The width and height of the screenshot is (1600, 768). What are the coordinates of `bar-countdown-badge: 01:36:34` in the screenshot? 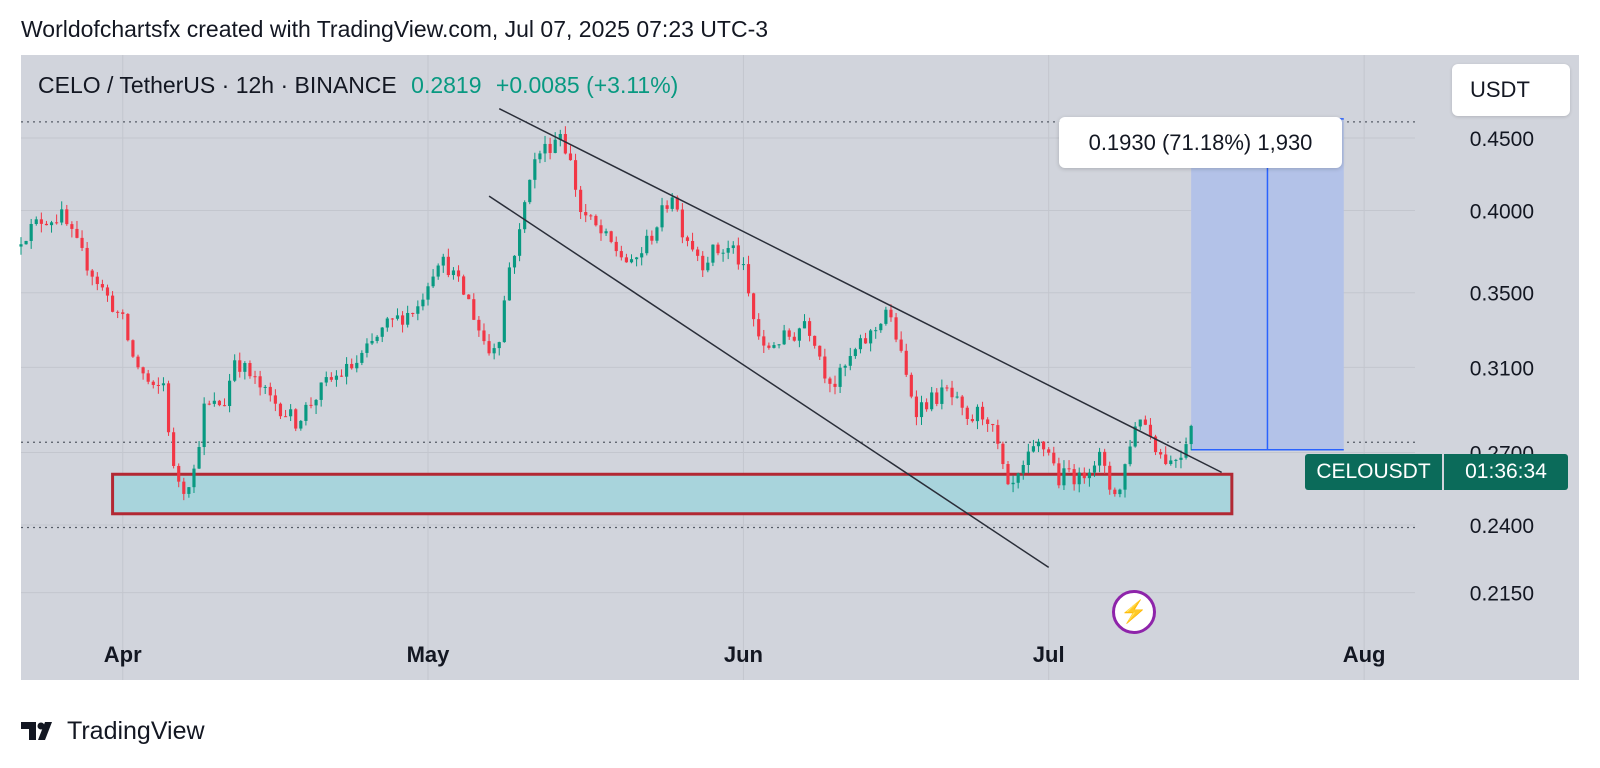 It's located at (1506, 472).